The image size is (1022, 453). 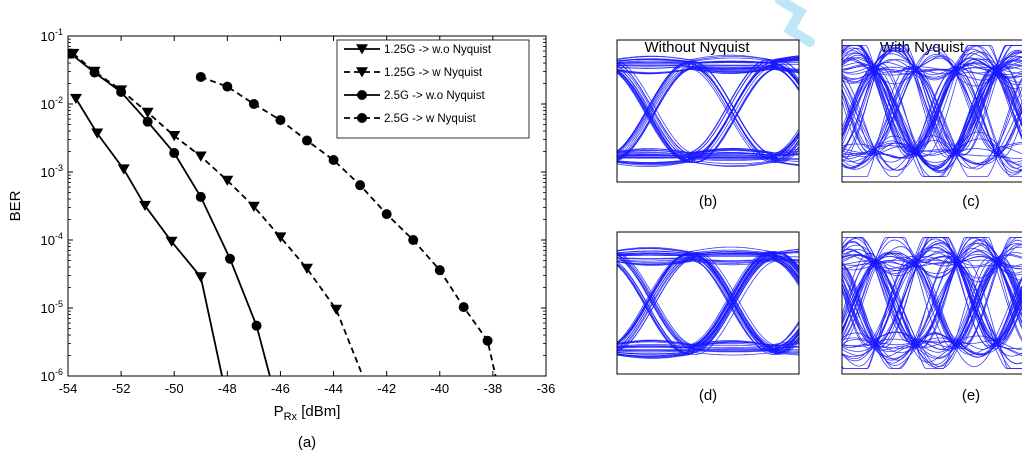 What do you see at coordinates (52, 171) in the screenshot?
I see `y-tick-label: 10⁻³` at bounding box center [52, 171].